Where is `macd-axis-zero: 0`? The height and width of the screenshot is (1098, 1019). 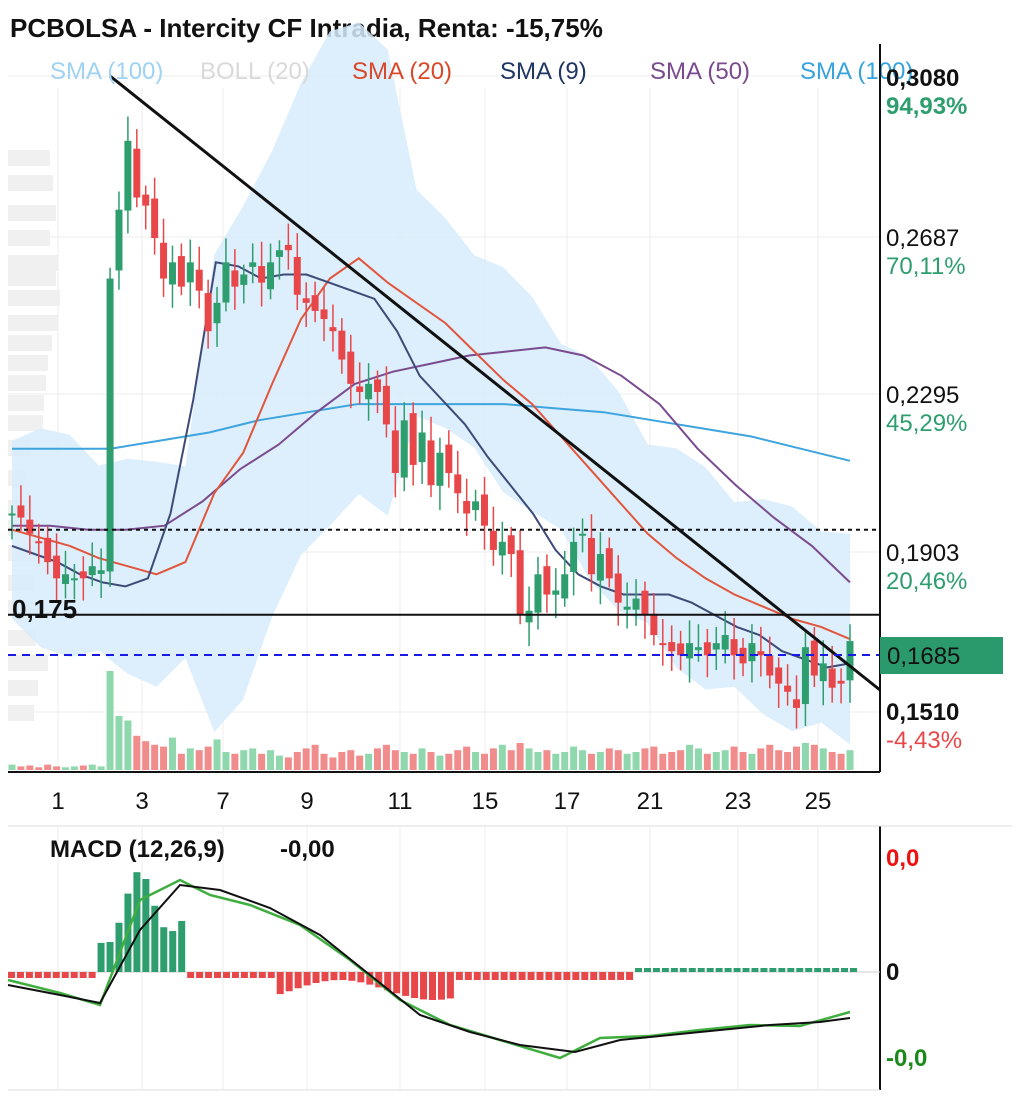 macd-axis-zero: 0 is located at coordinates (892, 972).